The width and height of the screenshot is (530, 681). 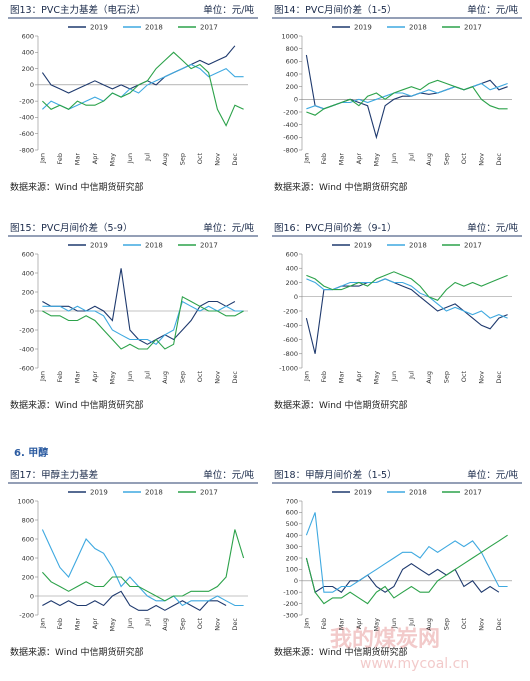 I want to click on figure-title: 图14：PVC月间价差（1-5）, so click(x=335, y=10).